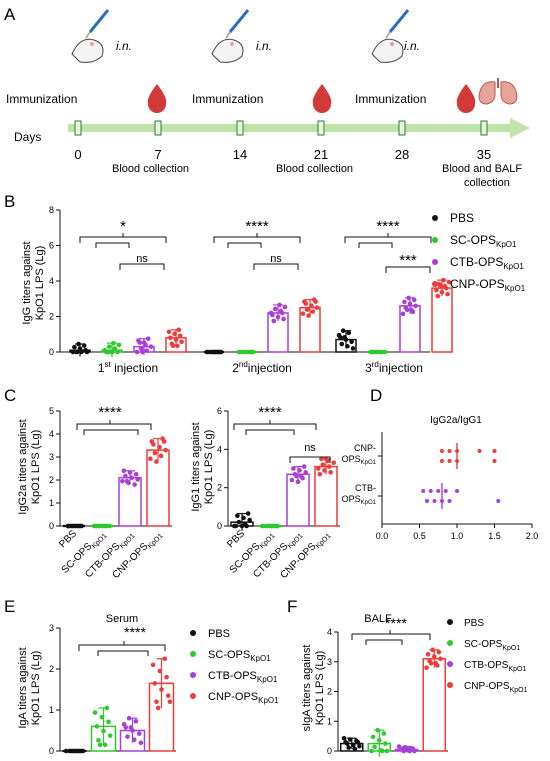  Describe the element at coordinates (262, 367) in the screenshot. I see `x-tick-label: 2ndinjection` at that location.